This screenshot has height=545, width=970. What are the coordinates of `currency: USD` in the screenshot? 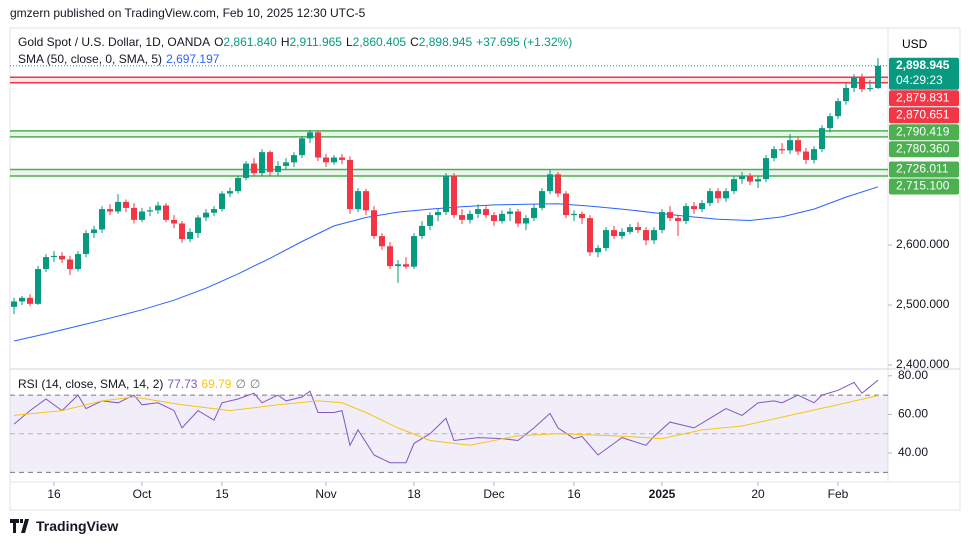 It's located at (915, 44).